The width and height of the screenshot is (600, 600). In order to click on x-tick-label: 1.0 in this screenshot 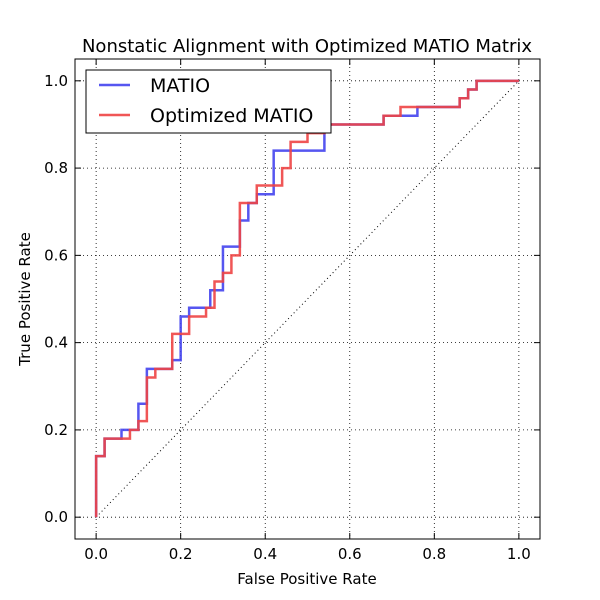, I will do `click(519, 554)`.